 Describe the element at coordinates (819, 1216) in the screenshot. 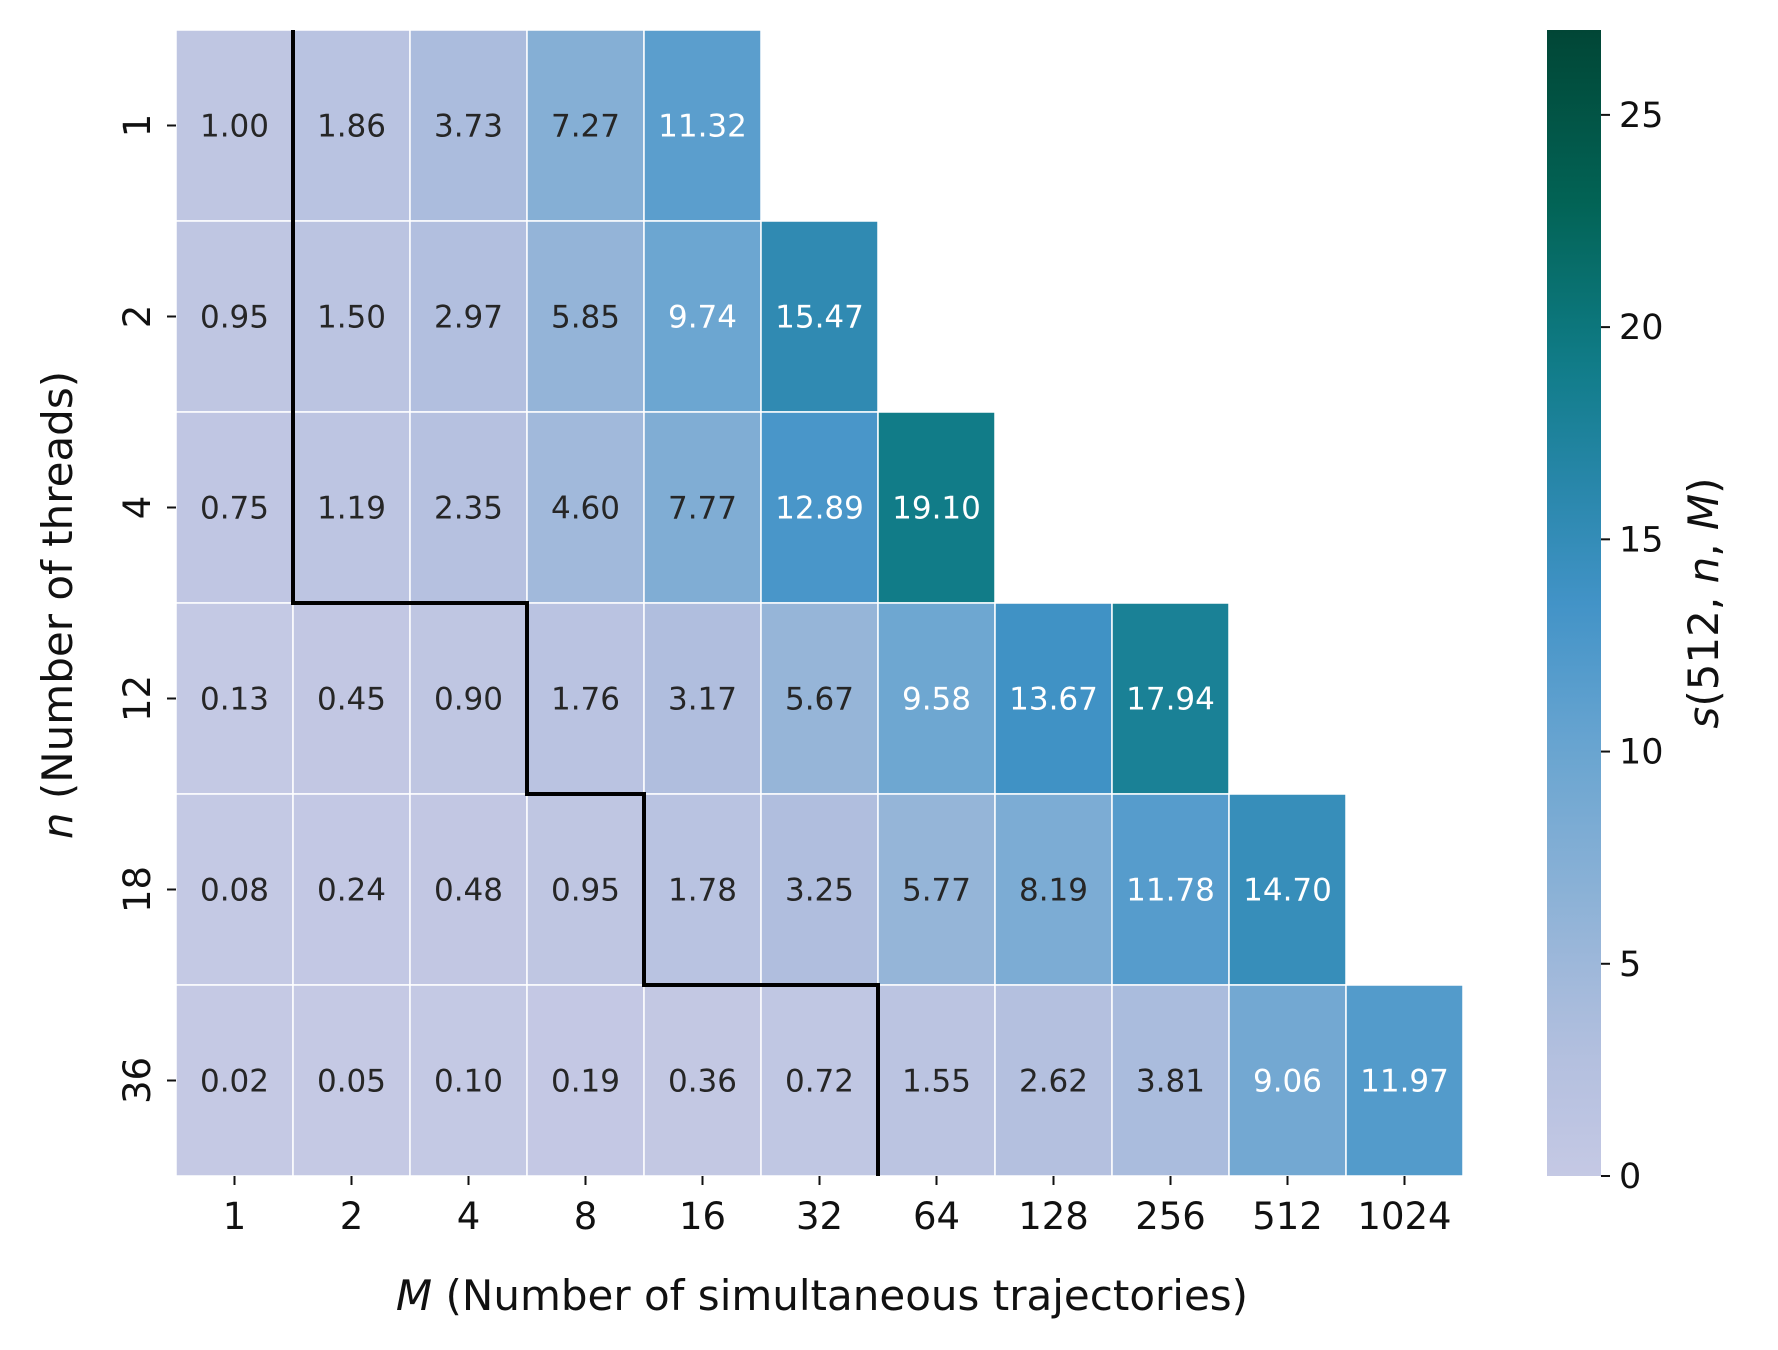

I see `x-tick-label: 32` at that location.